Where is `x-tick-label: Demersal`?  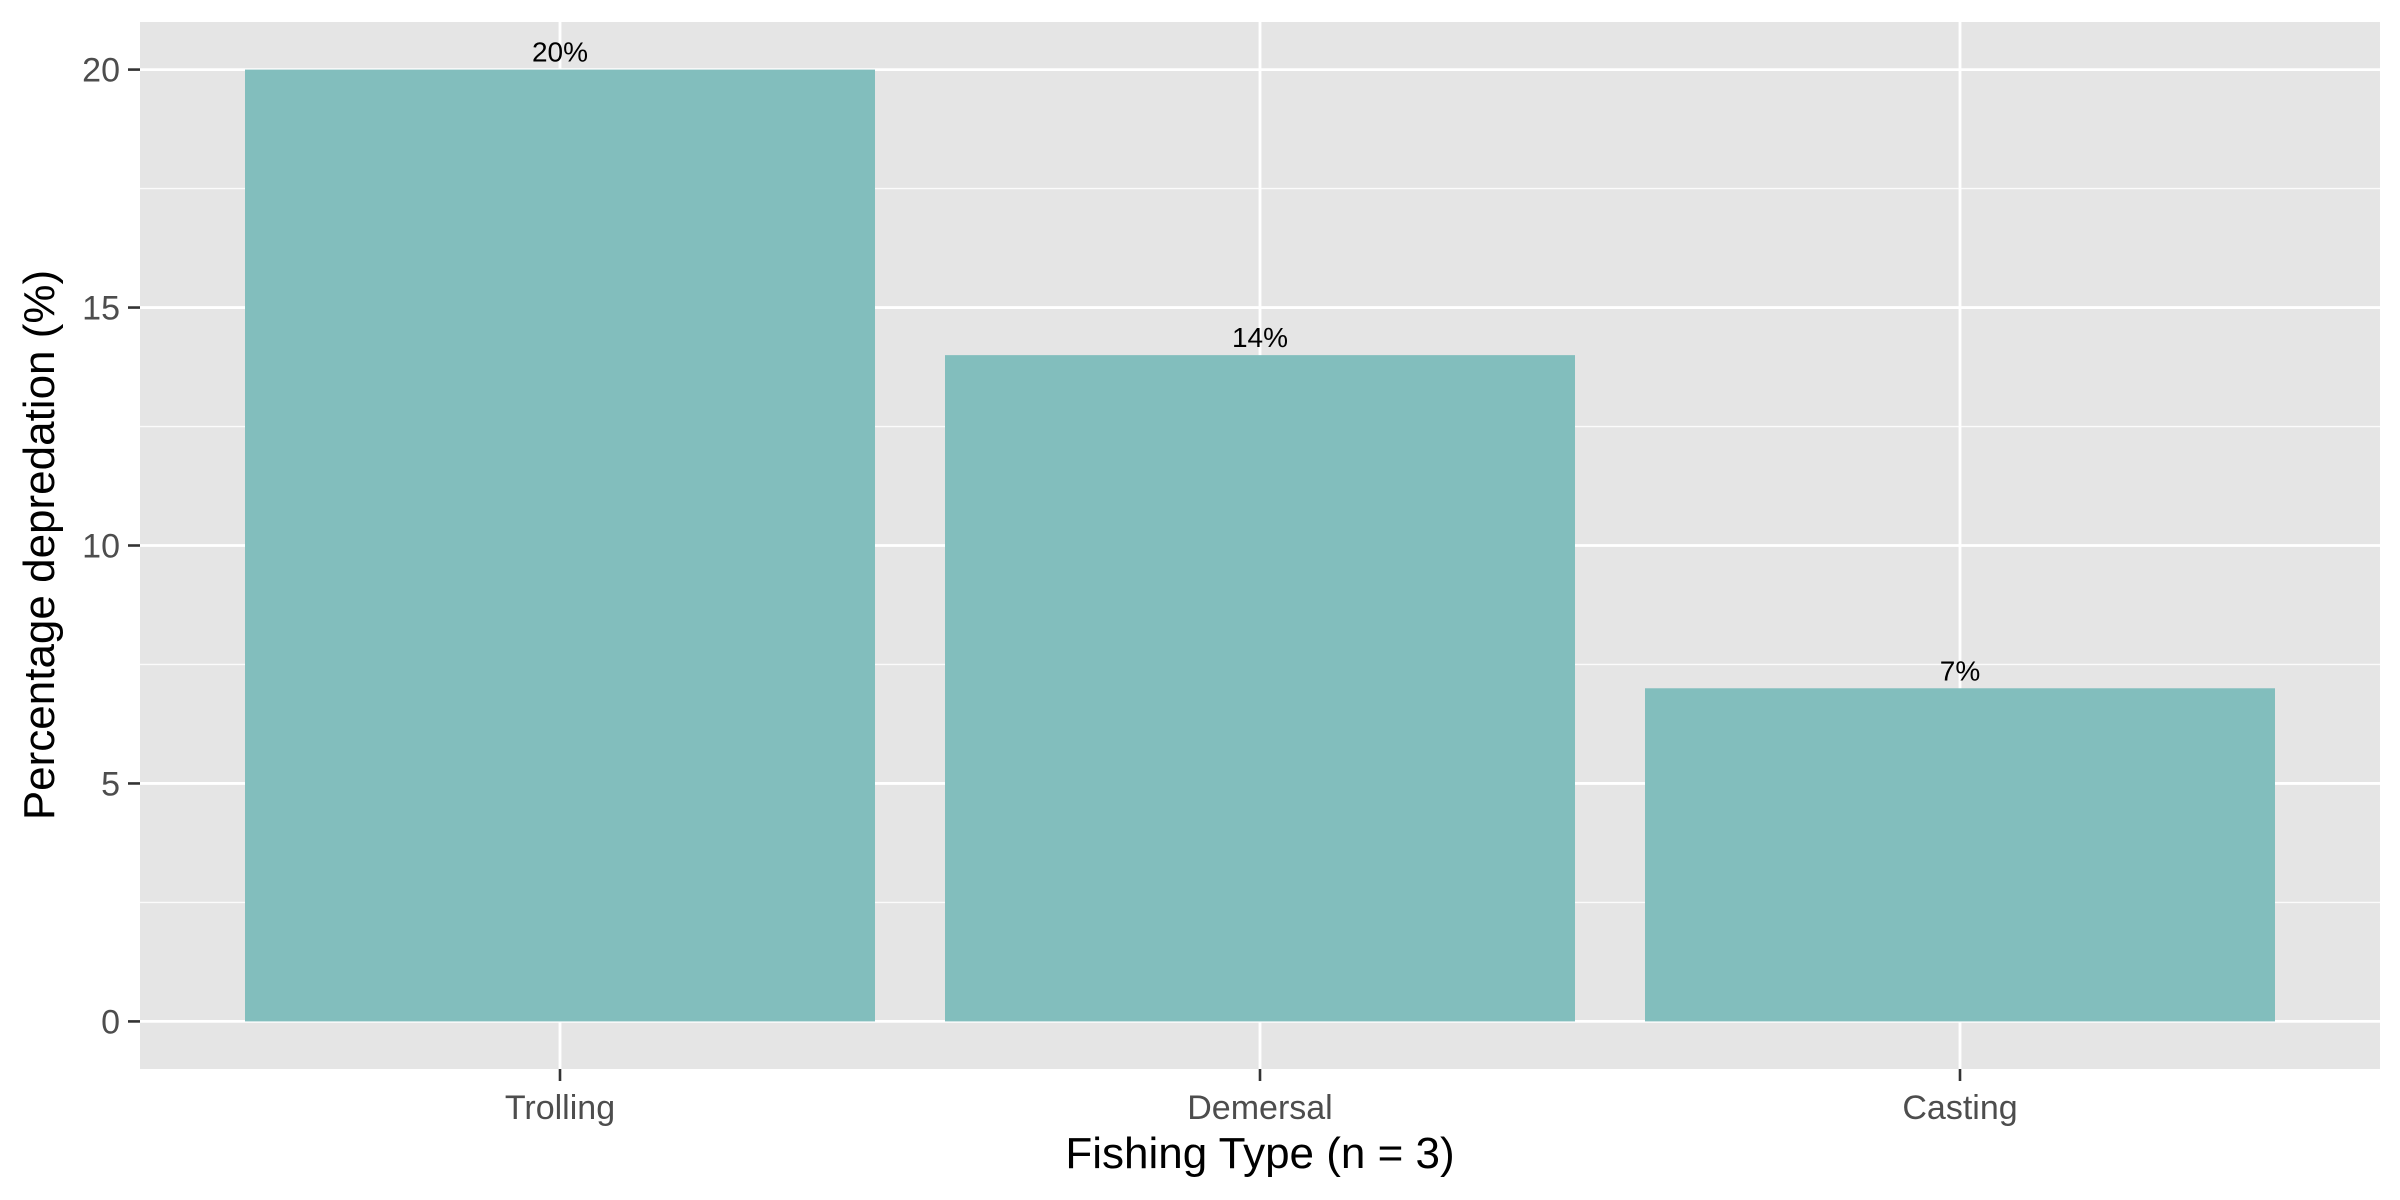
x-tick-label: Demersal is located at coordinates (1259, 1108).